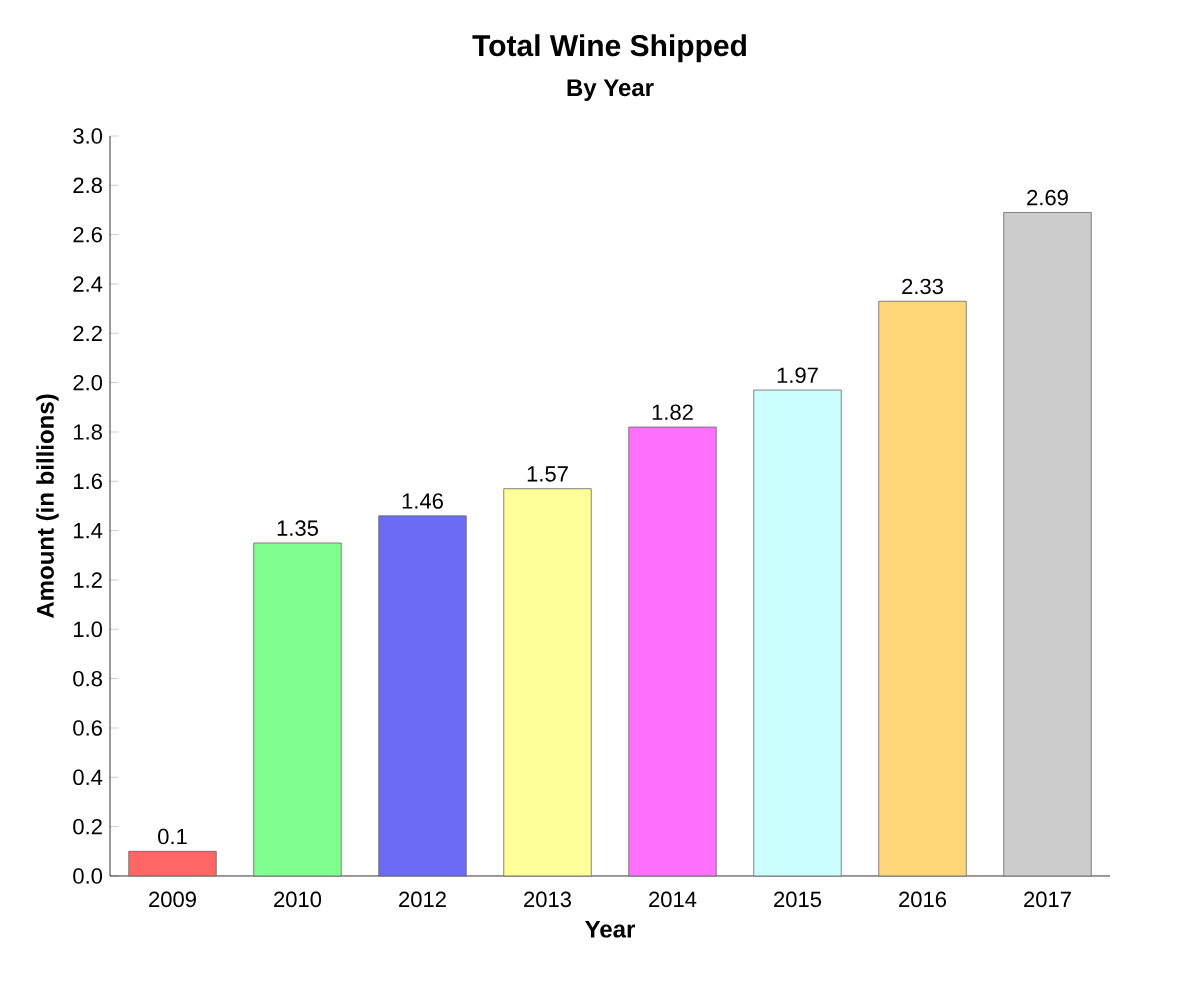  Describe the element at coordinates (547, 474) in the screenshot. I see `data-label: 1.57` at that location.